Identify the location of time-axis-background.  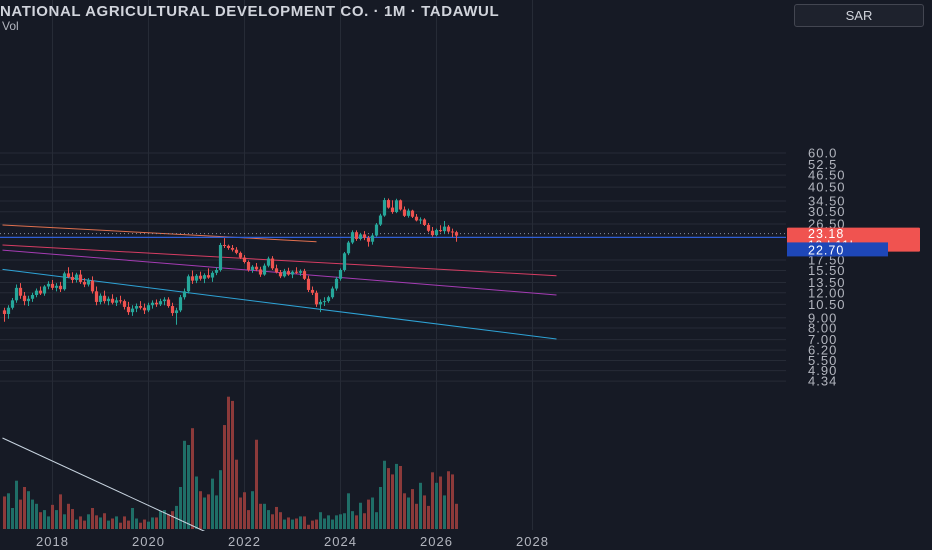
(393, 540).